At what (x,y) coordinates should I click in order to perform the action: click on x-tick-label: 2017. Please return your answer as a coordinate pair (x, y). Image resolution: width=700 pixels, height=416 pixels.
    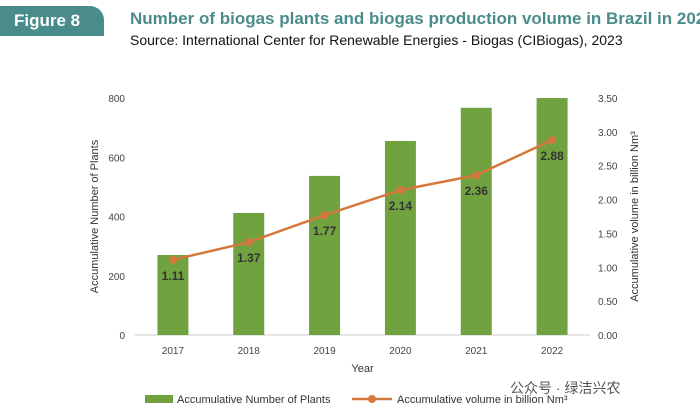
    Looking at the image, I should click on (173, 351).